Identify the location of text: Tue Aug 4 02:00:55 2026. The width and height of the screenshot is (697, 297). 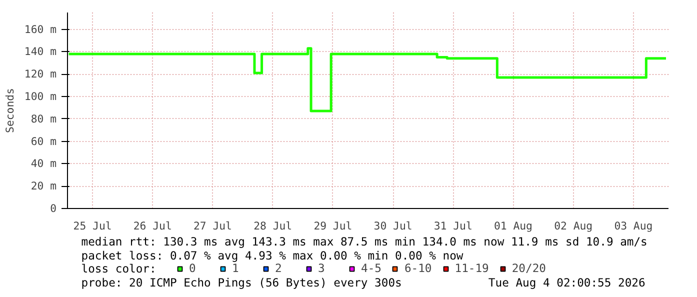
(567, 283).